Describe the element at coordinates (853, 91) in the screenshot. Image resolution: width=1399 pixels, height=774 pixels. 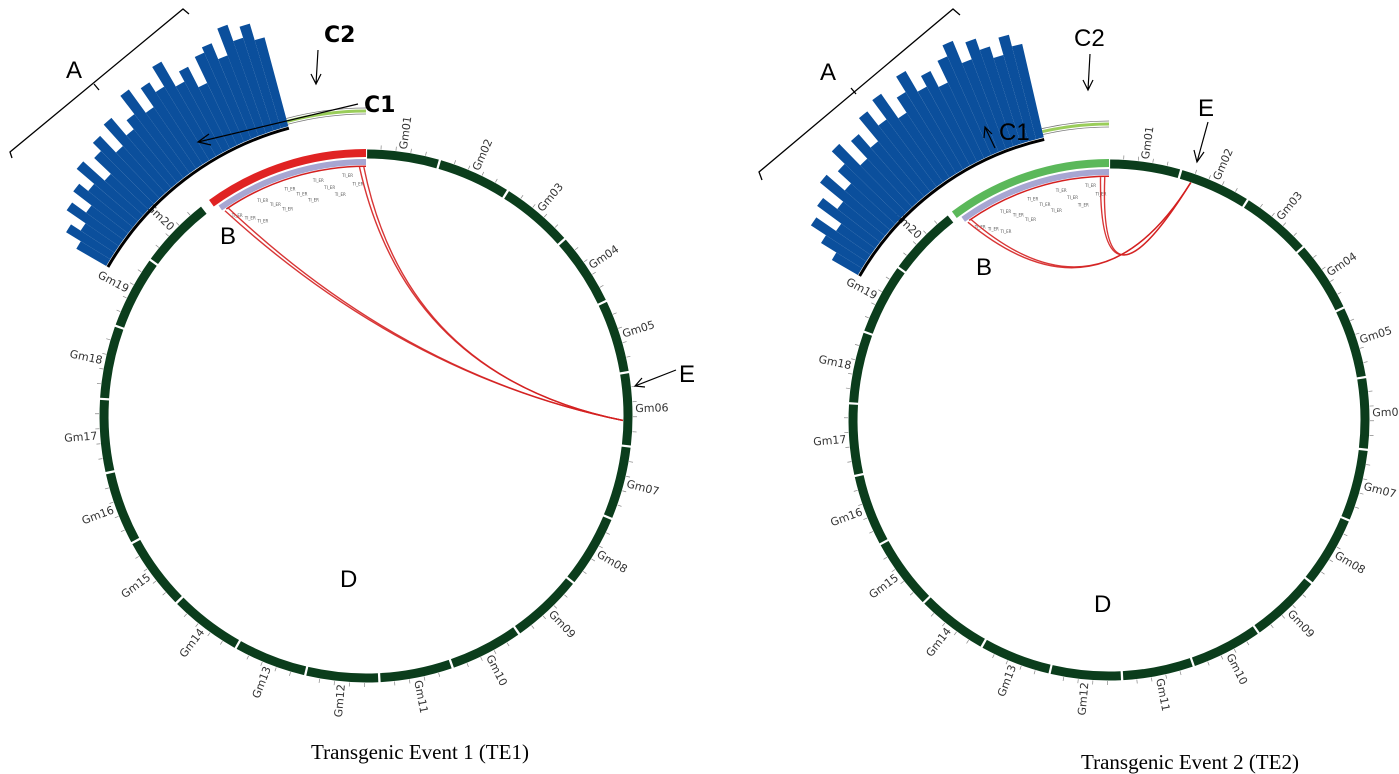
I see `bracket-a-tick` at that location.